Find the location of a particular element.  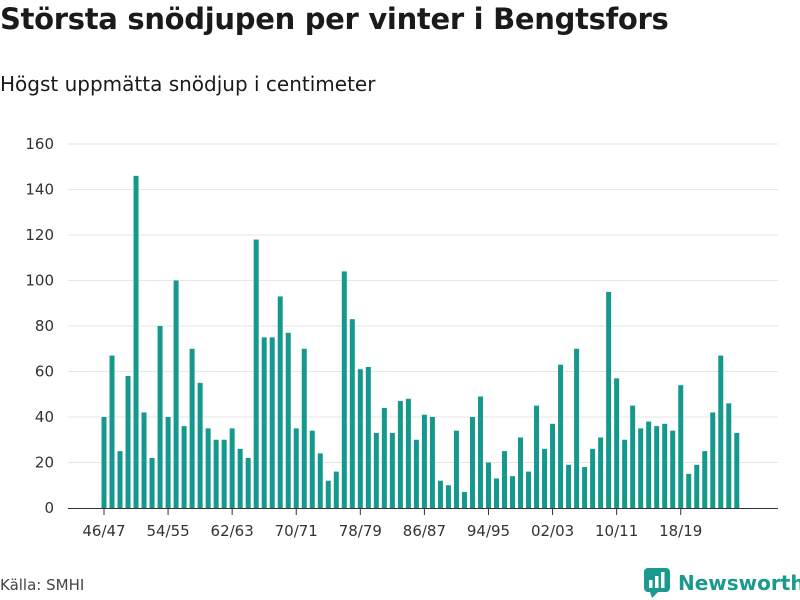

bar-59/60 is located at coordinates (208, 468).